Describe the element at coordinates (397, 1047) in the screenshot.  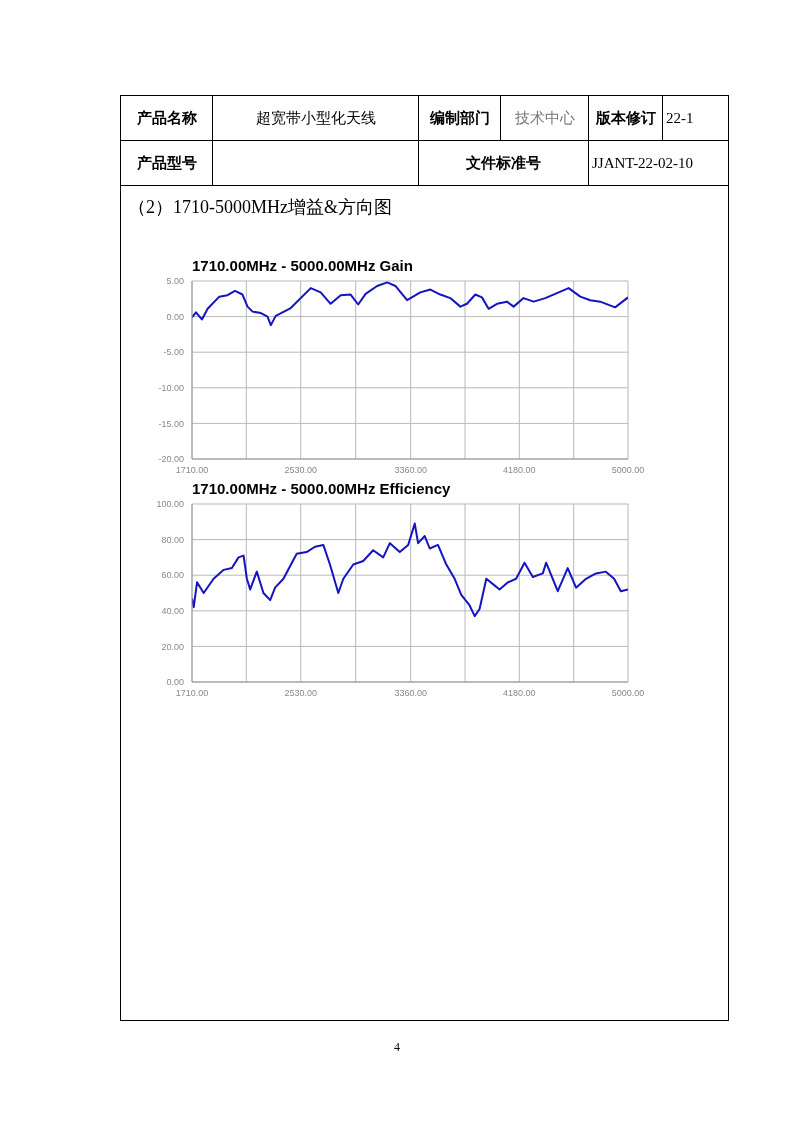
I see `text: 4` at that location.